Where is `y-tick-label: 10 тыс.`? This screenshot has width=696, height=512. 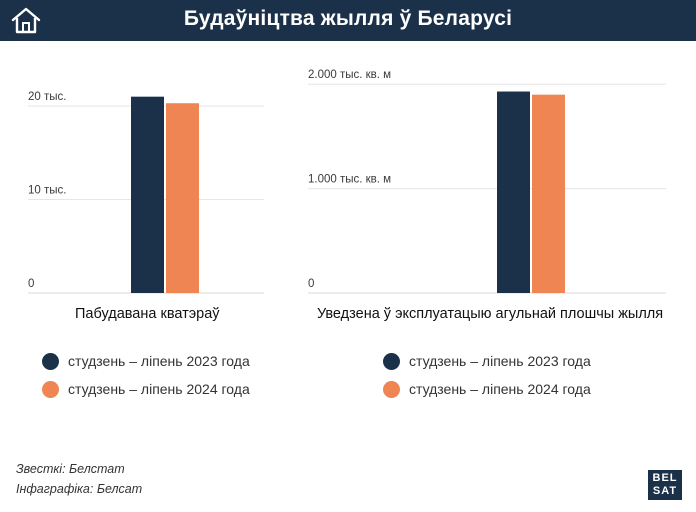 y-tick-label: 10 тыс. is located at coordinates (47, 191).